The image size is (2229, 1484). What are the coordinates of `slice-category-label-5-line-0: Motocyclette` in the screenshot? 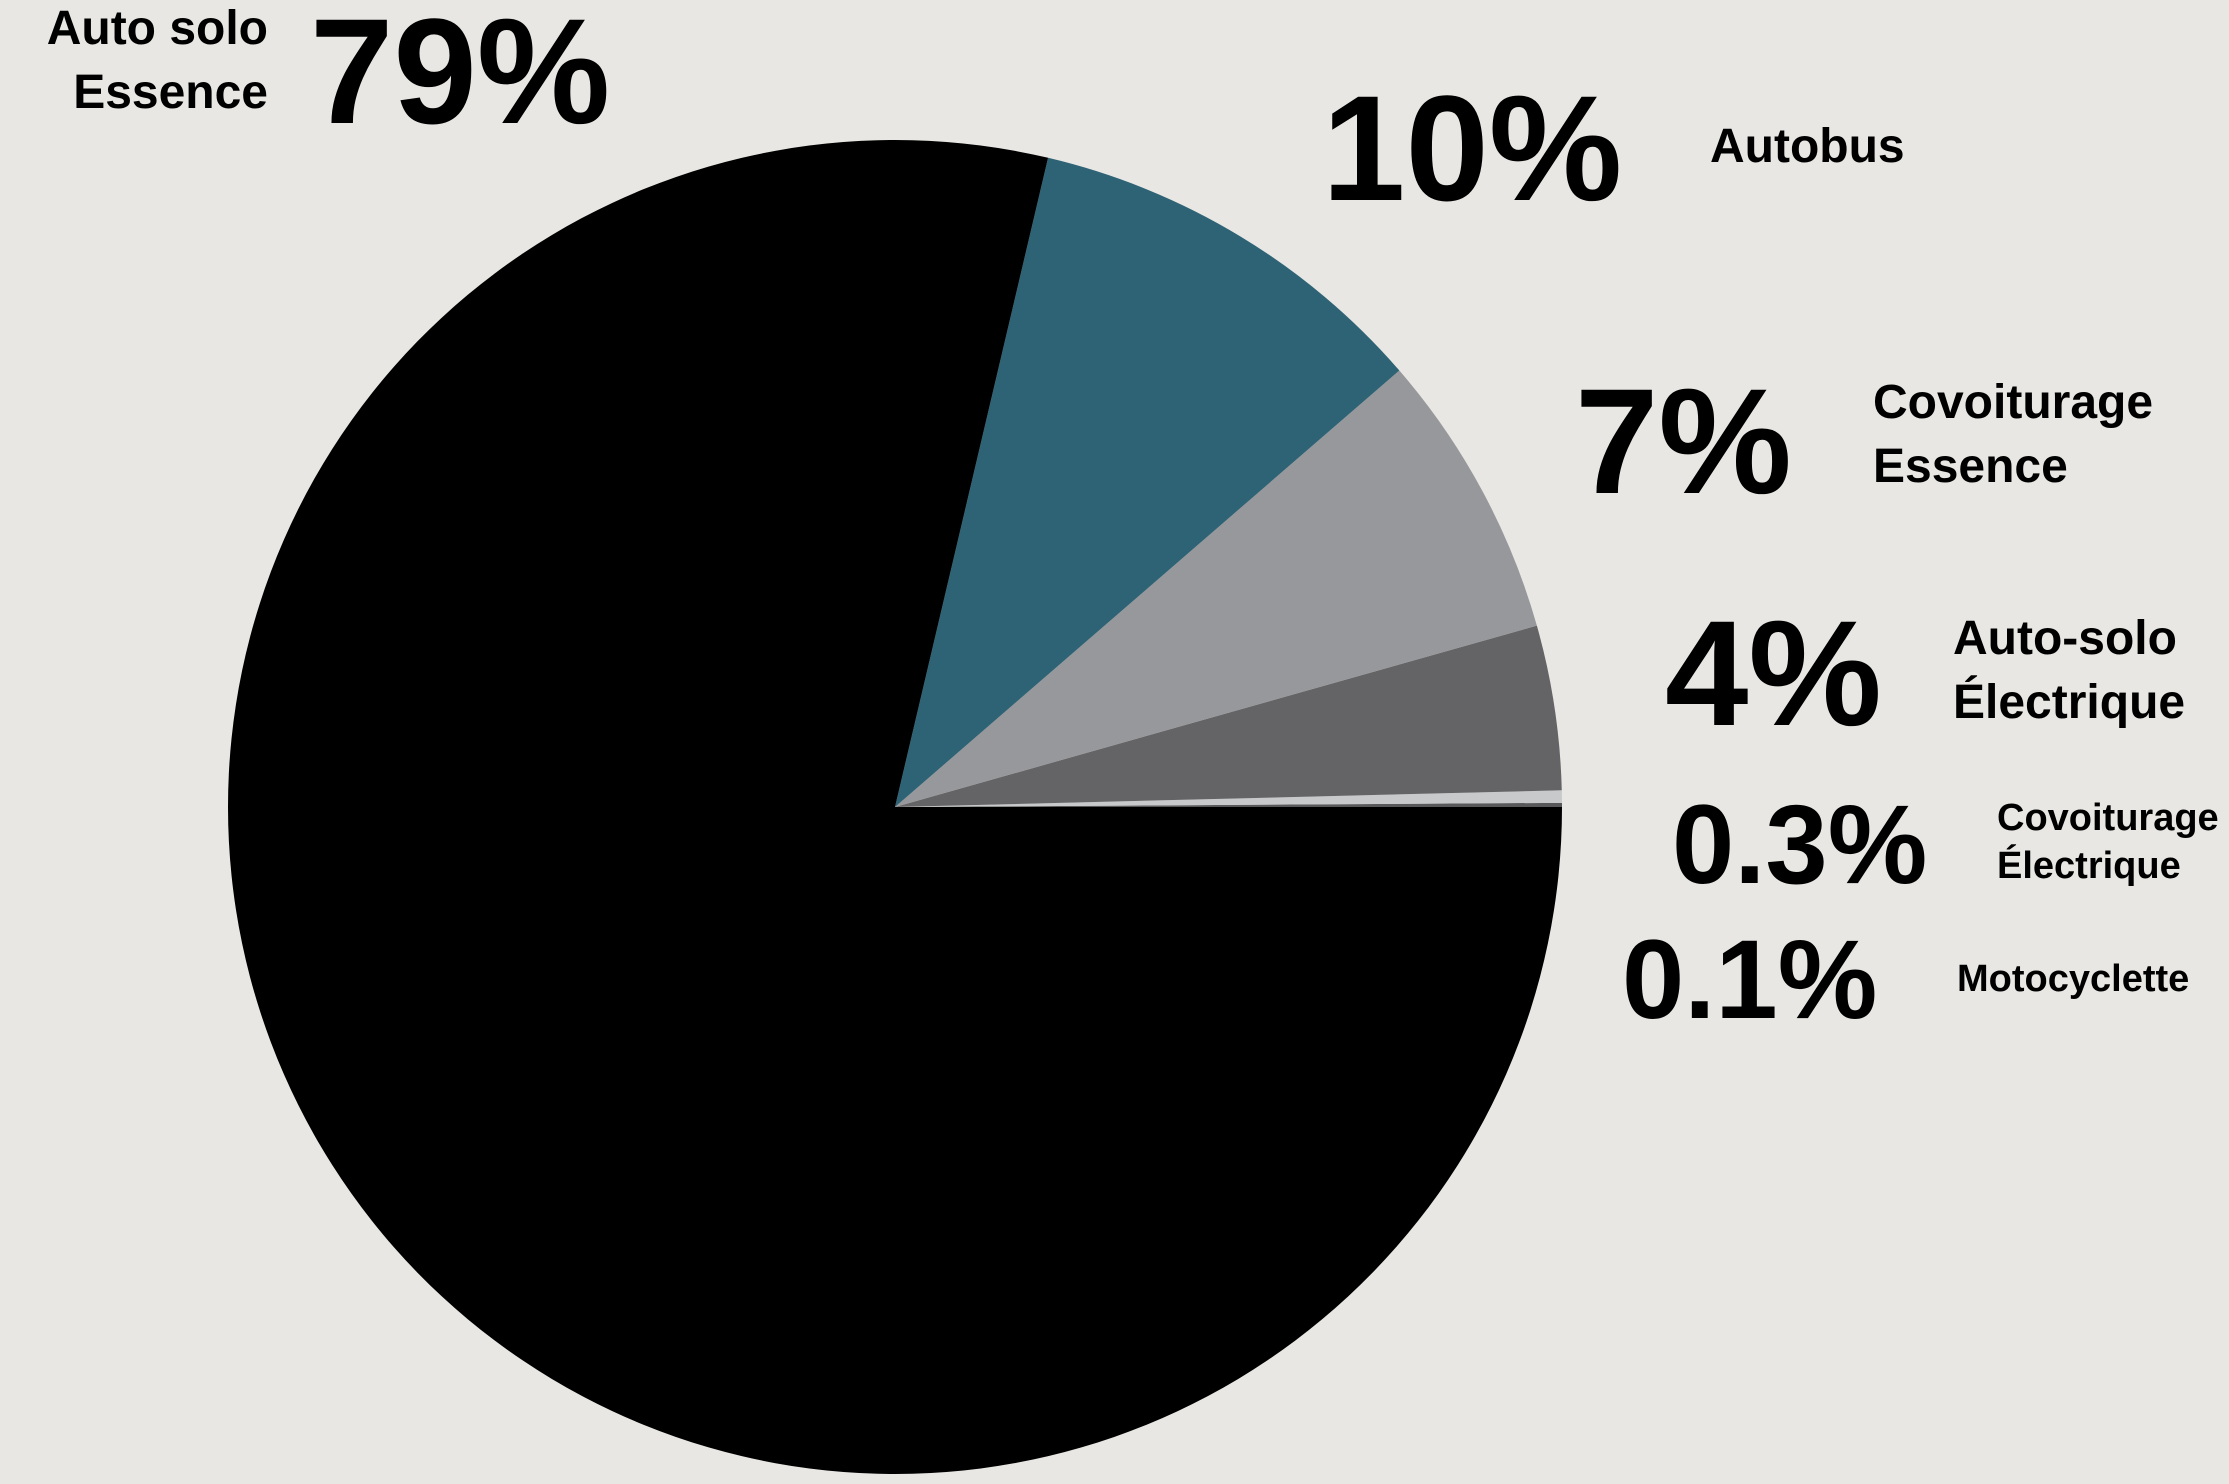 It's located at (2073, 979).